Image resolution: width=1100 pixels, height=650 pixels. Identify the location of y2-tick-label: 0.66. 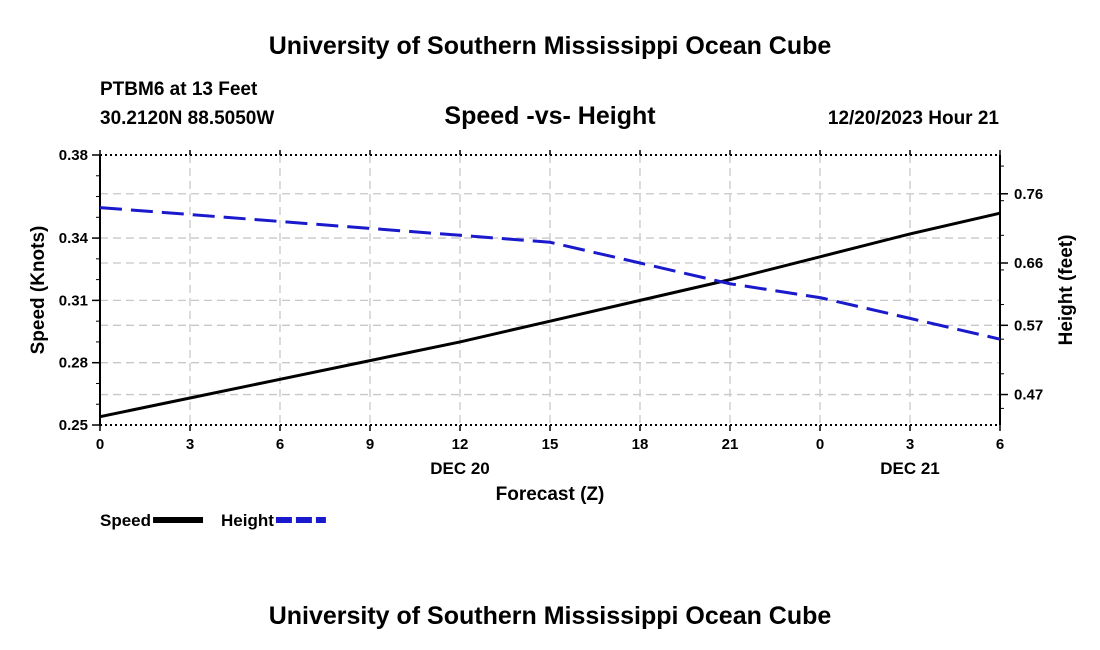
(1028, 263).